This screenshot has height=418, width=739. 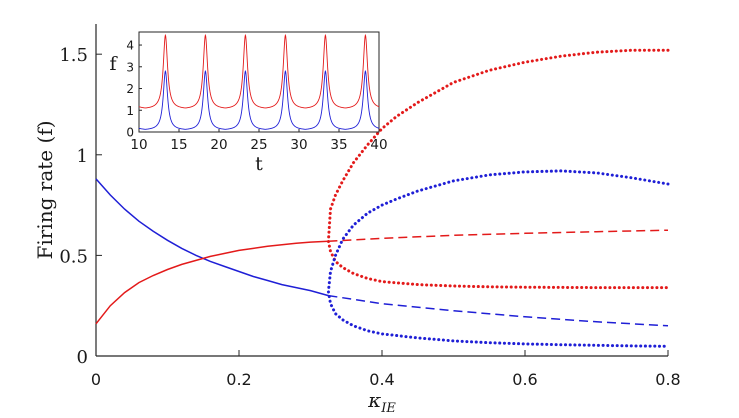 What do you see at coordinates (374, 400) in the screenshot?
I see `x-label-base: κ` at bounding box center [374, 400].